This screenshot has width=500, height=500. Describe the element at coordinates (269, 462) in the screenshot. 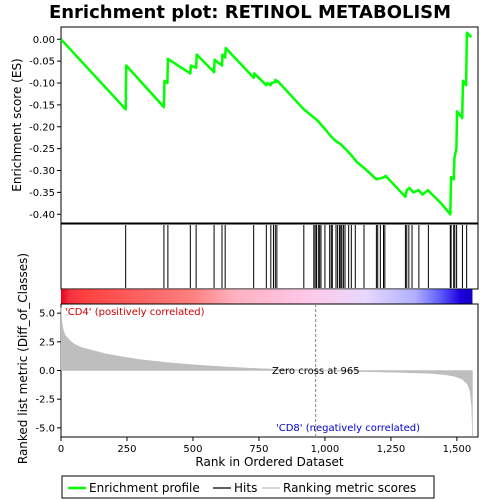

I see `rank-x-axis-label: Rank in Ordered Dataset` at that location.